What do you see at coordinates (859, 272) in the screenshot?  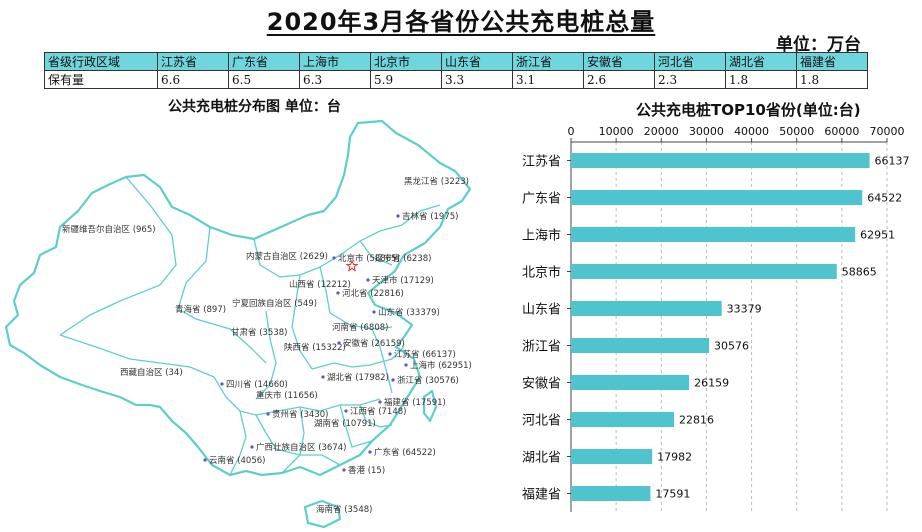 I see `bar-value-label: 58865` at bounding box center [859, 272].